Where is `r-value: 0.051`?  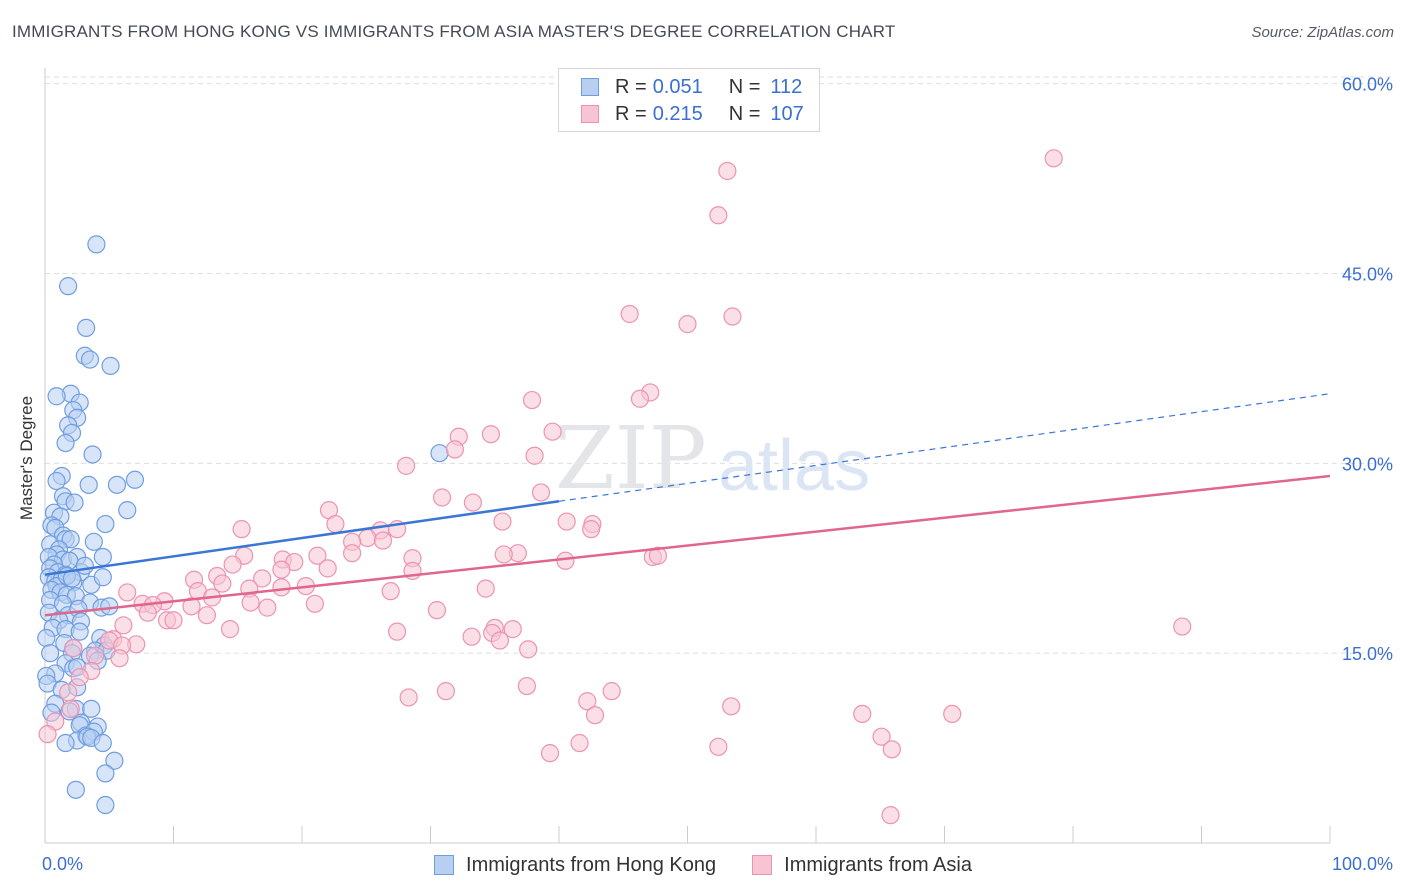
r-value: 0.051 is located at coordinates (677, 86).